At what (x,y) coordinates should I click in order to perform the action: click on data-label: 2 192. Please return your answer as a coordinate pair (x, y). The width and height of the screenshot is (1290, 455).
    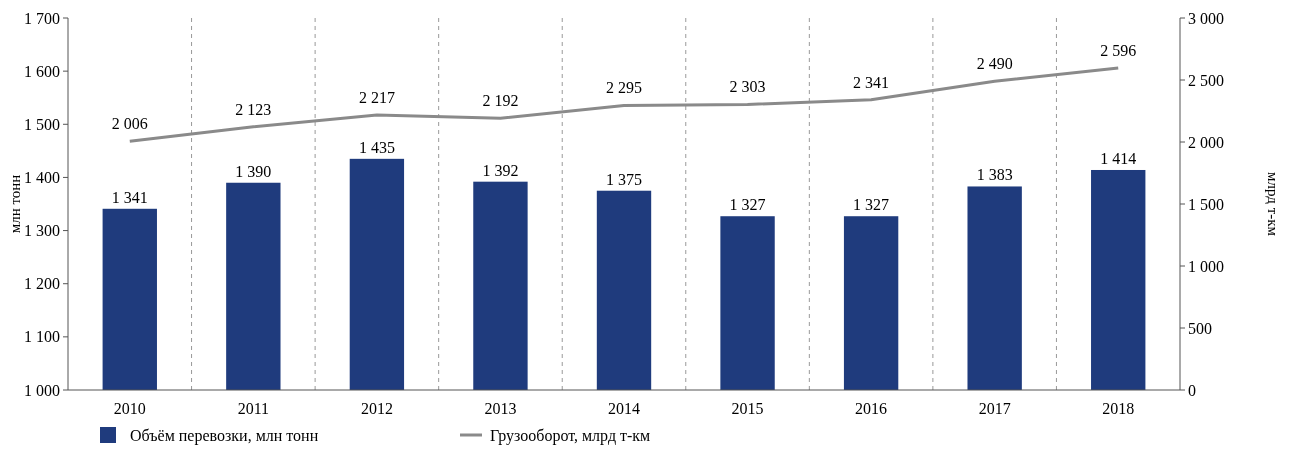
    Looking at the image, I should click on (500, 101).